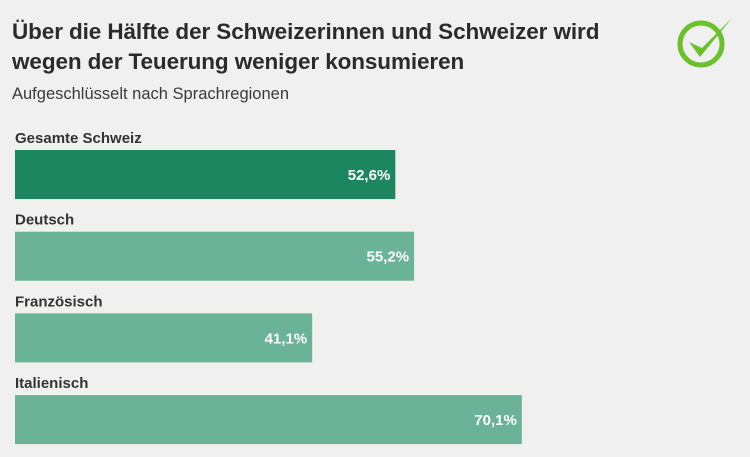 This screenshot has width=750, height=457. I want to click on logo-check, so click(710, 37).